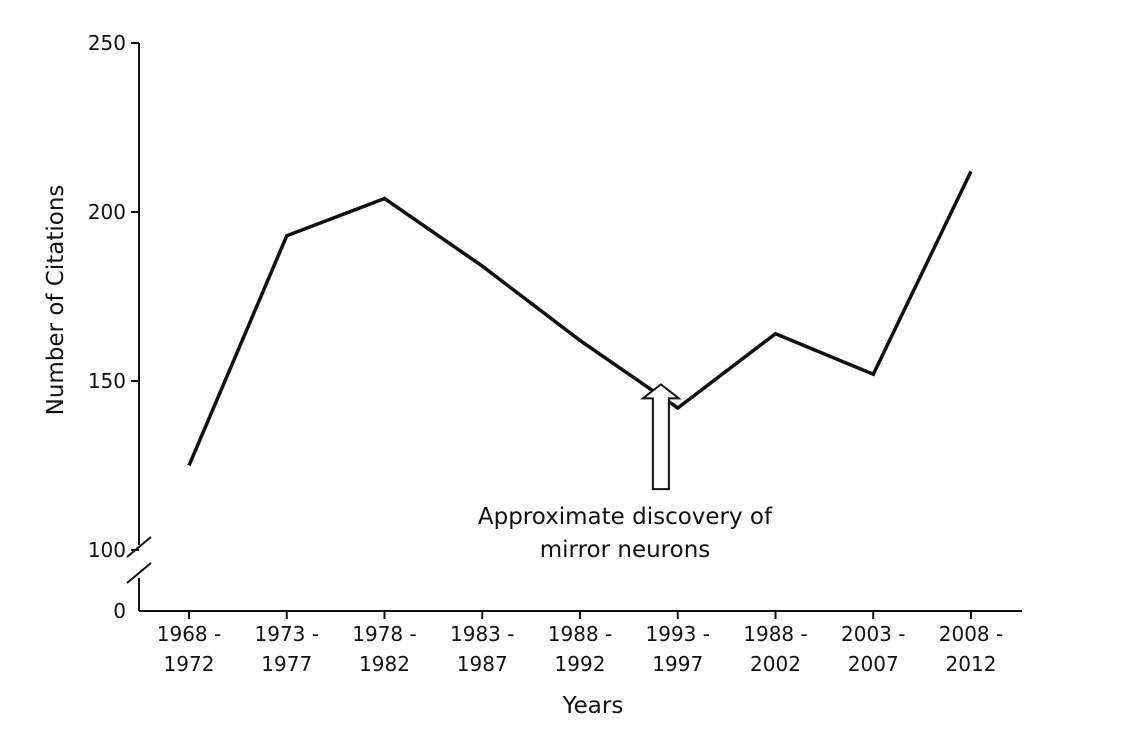 This screenshot has width=1146, height=749. What do you see at coordinates (120, 327) in the screenshot?
I see `y-axis: 0 100 150 200 250` at bounding box center [120, 327].